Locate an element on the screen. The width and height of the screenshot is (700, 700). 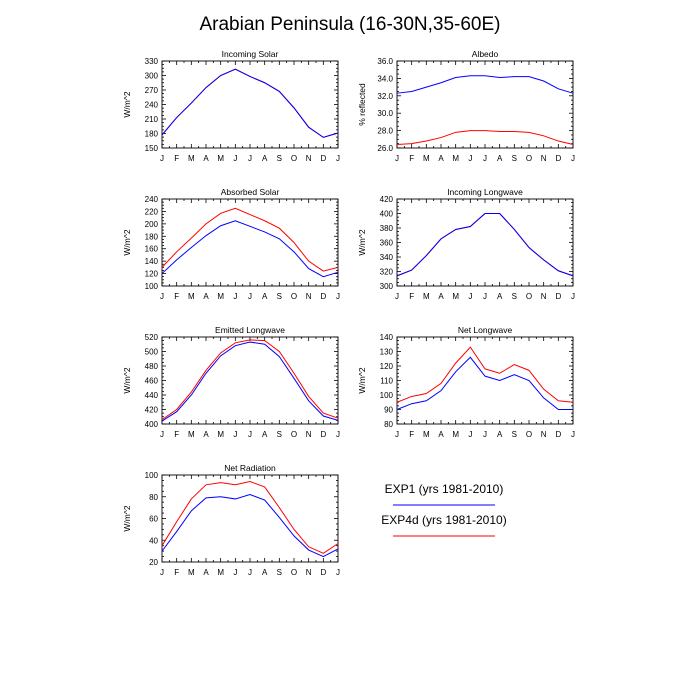
y-tick-label: 180 is located at coordinates (152, 134).